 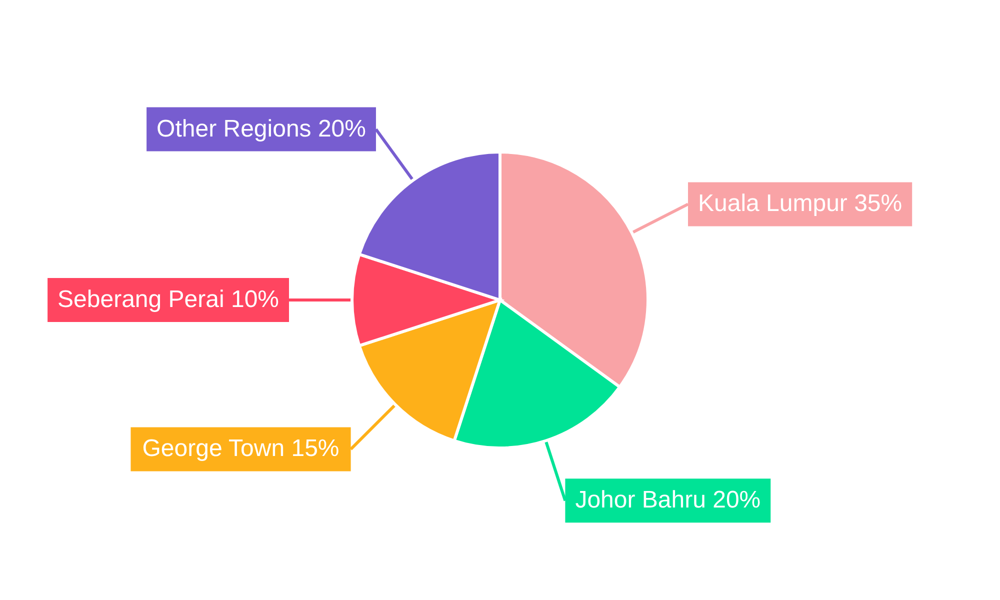 I want to click on slice-label: Kuala Lumpur 35%, so click(x=800, y=204).